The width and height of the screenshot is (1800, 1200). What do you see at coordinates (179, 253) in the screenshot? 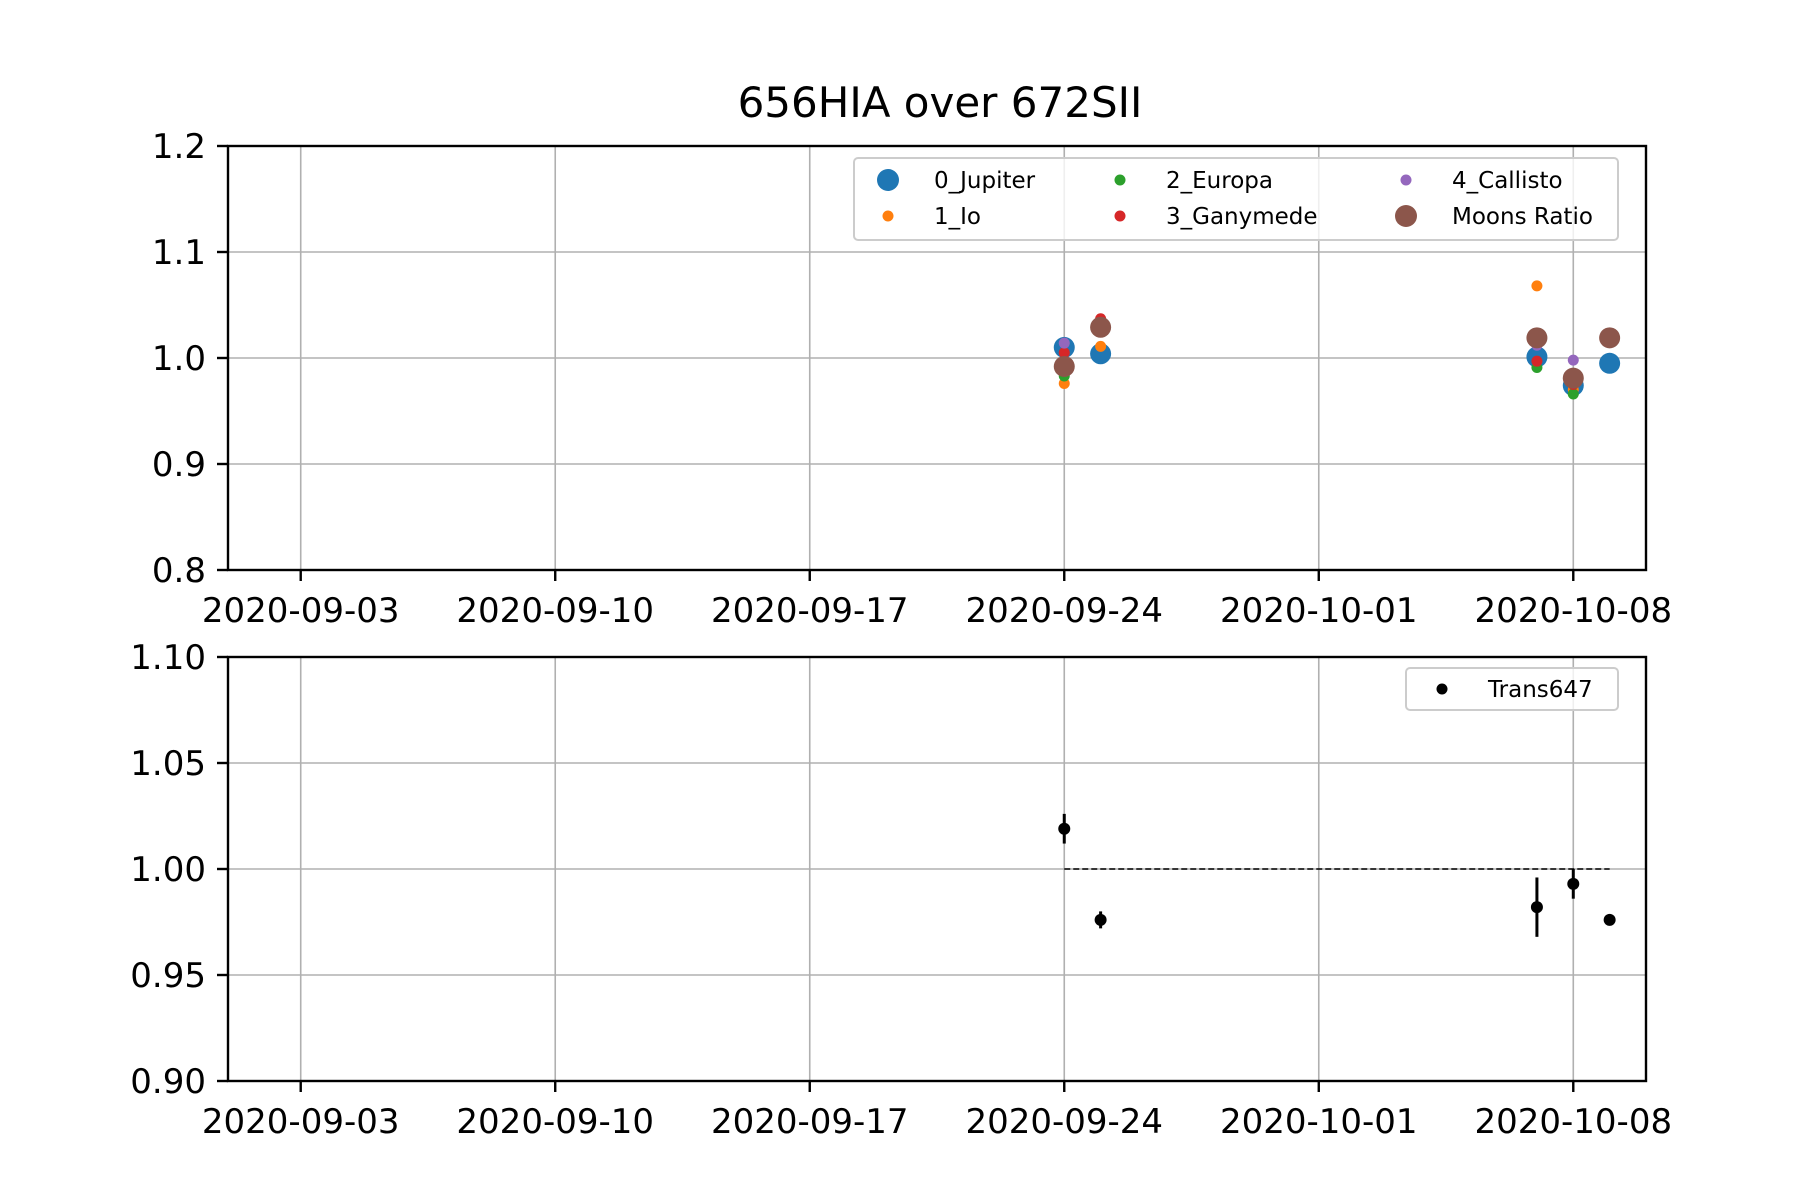
I see `y-tick-label: 1.1` at bounding box center [179, 253].